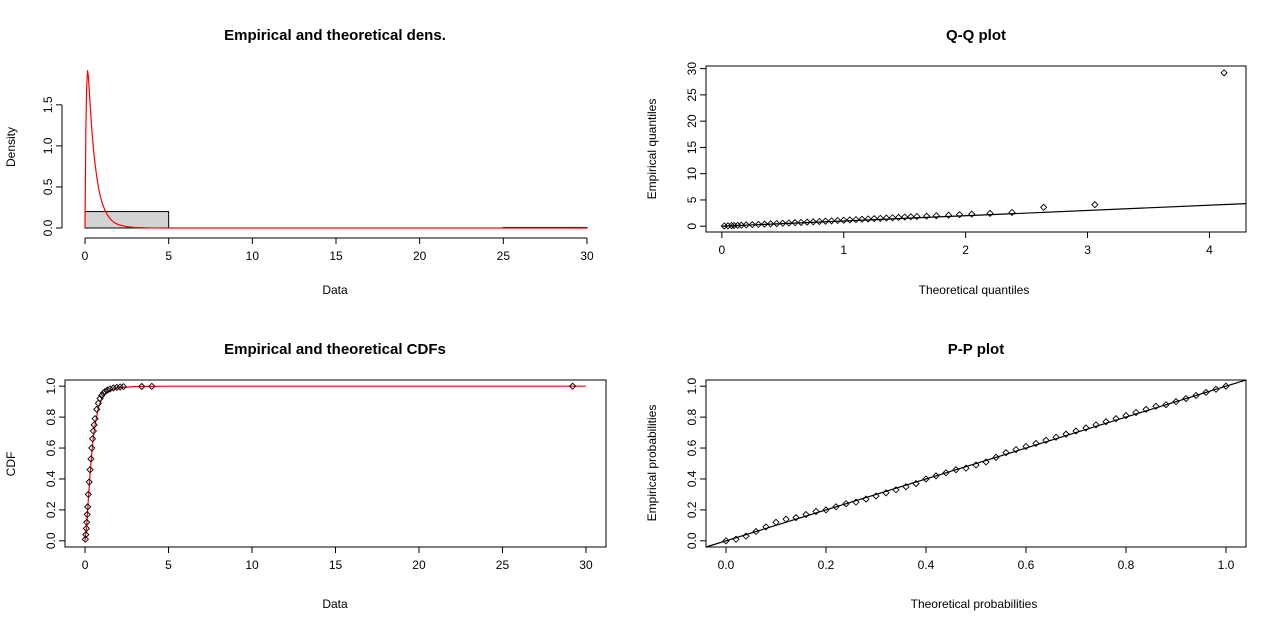  I want to click on density-title: Empirical and theoretical dens., so click(335, 35).